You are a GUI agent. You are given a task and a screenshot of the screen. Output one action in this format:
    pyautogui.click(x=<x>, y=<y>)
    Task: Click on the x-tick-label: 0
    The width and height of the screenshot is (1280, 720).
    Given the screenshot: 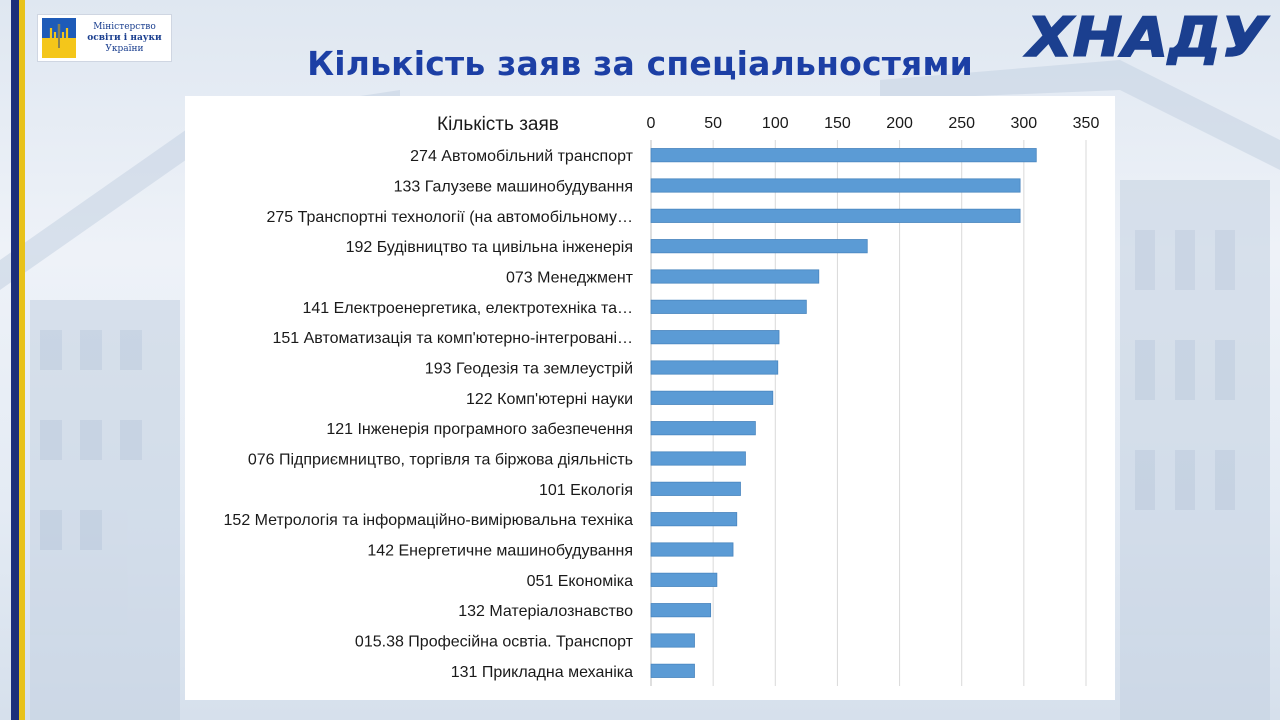 What is the action you would take?
    pyautogui.click(x=651, y=123)
    